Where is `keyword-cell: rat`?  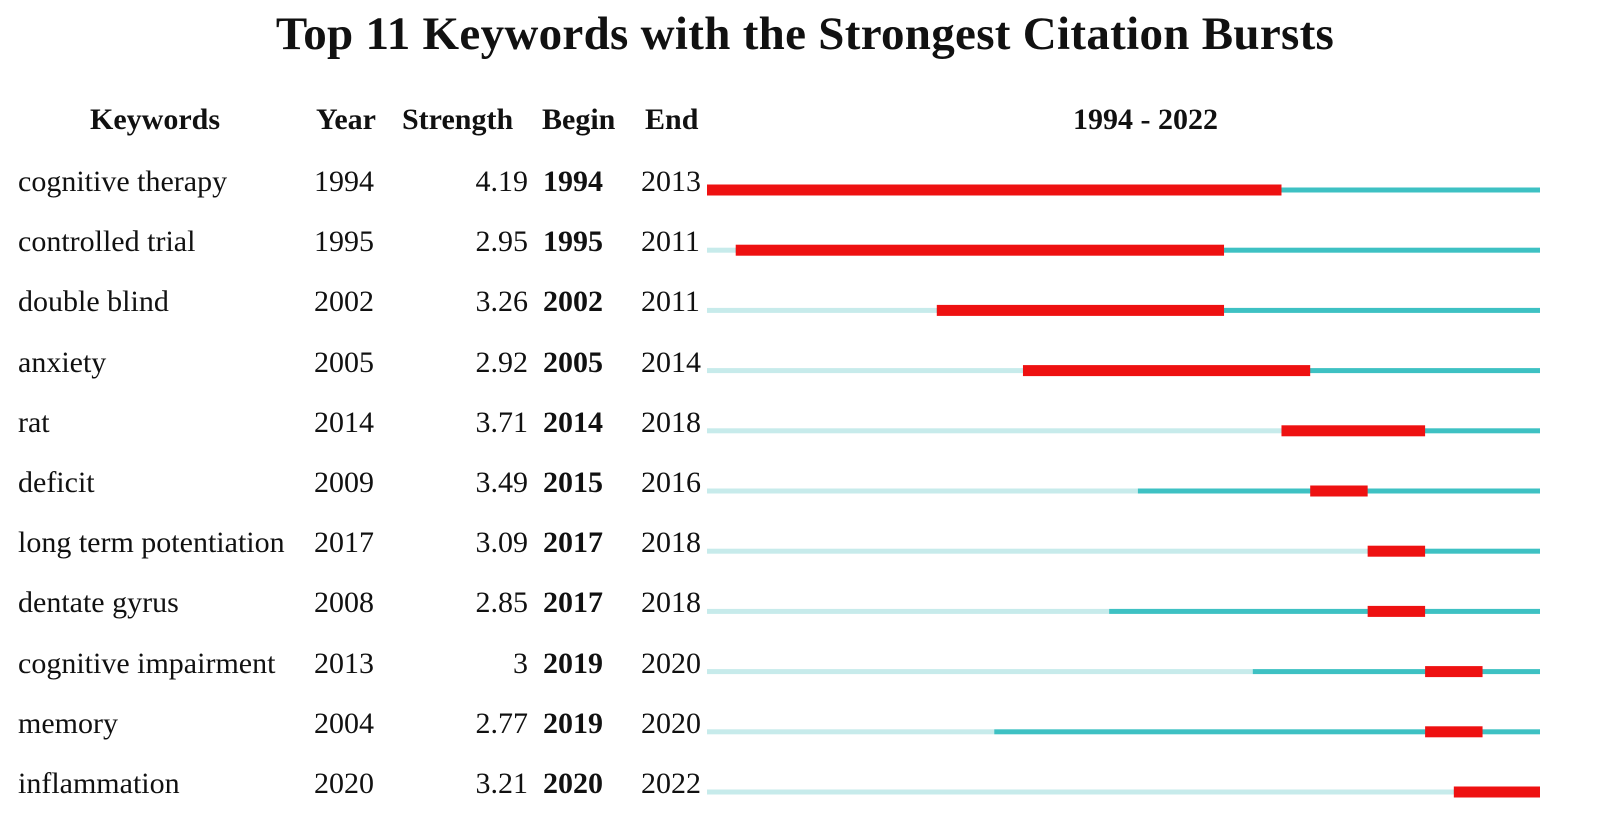 keyword-cell: rat is located at coordinates (34, 422).